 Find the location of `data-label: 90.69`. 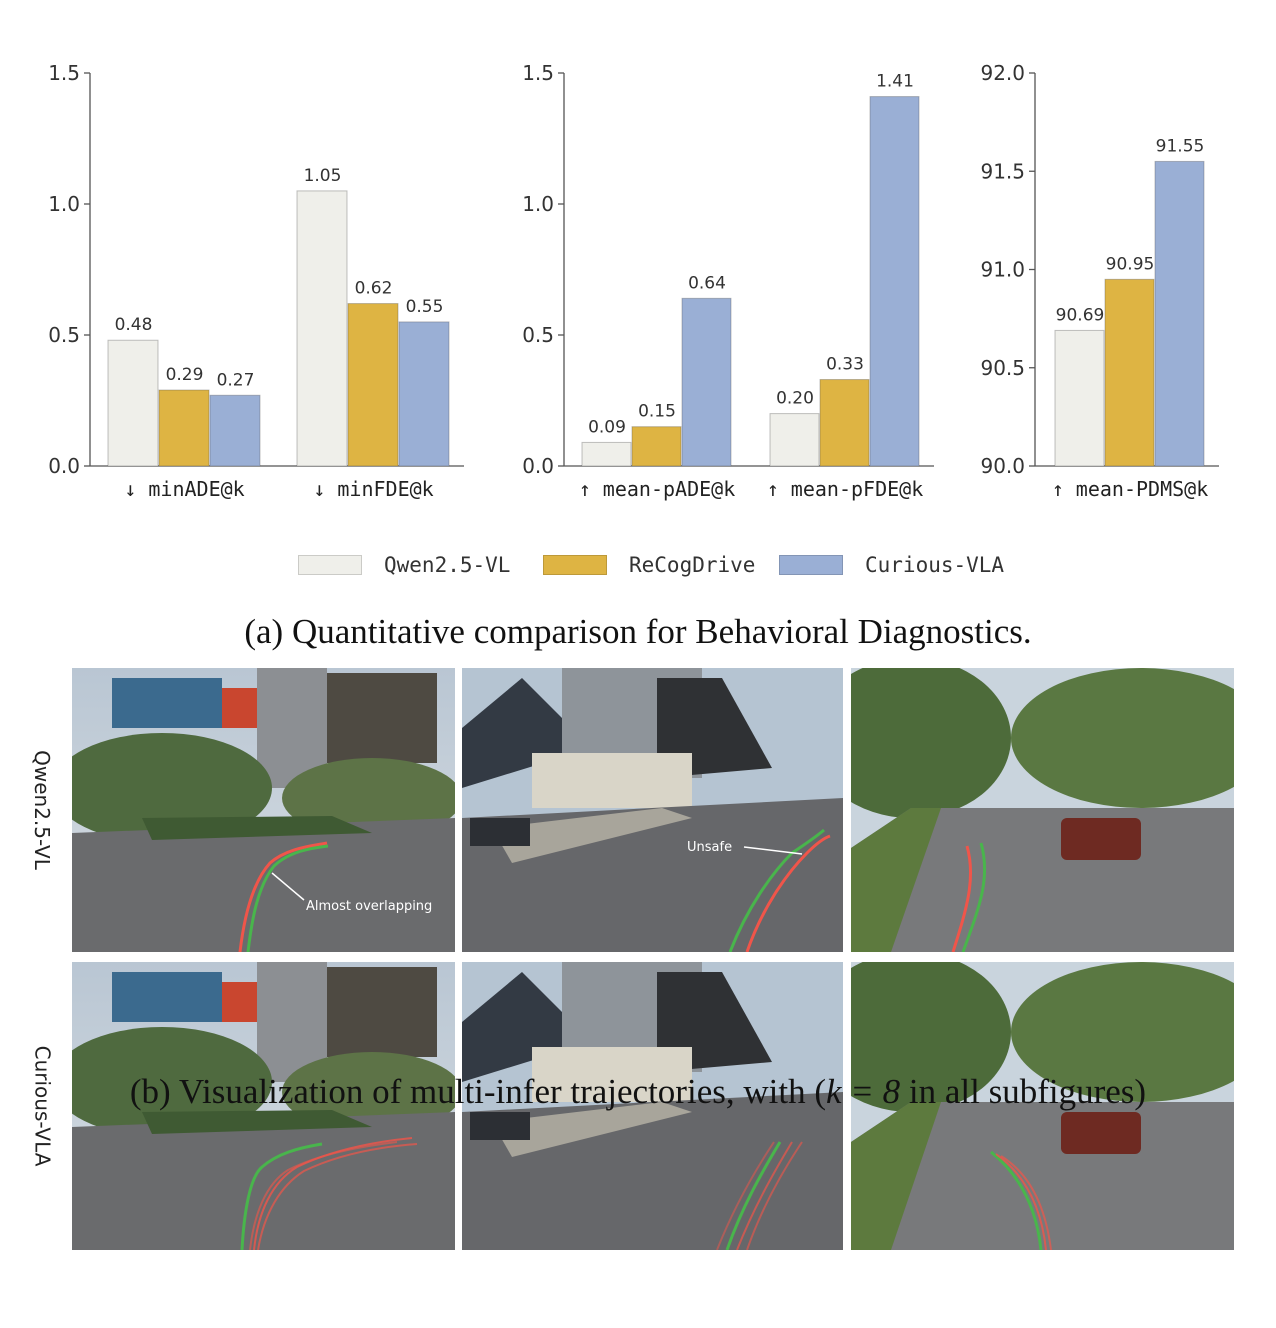

data-label: 90.69 is located at coordinates (1080, 315).